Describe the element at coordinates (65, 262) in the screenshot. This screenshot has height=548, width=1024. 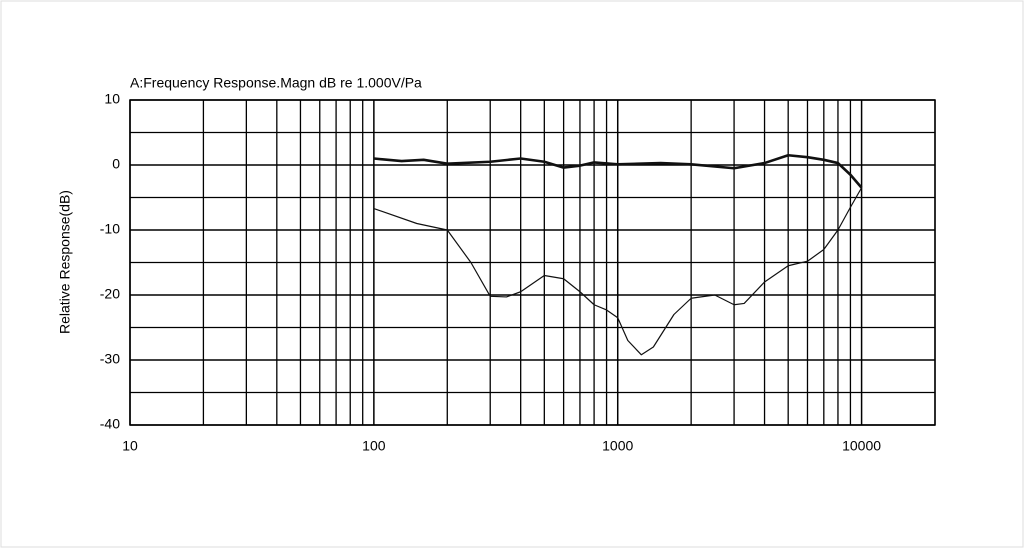
I see `y-axis-label: Relative Response(dB)` at that location.